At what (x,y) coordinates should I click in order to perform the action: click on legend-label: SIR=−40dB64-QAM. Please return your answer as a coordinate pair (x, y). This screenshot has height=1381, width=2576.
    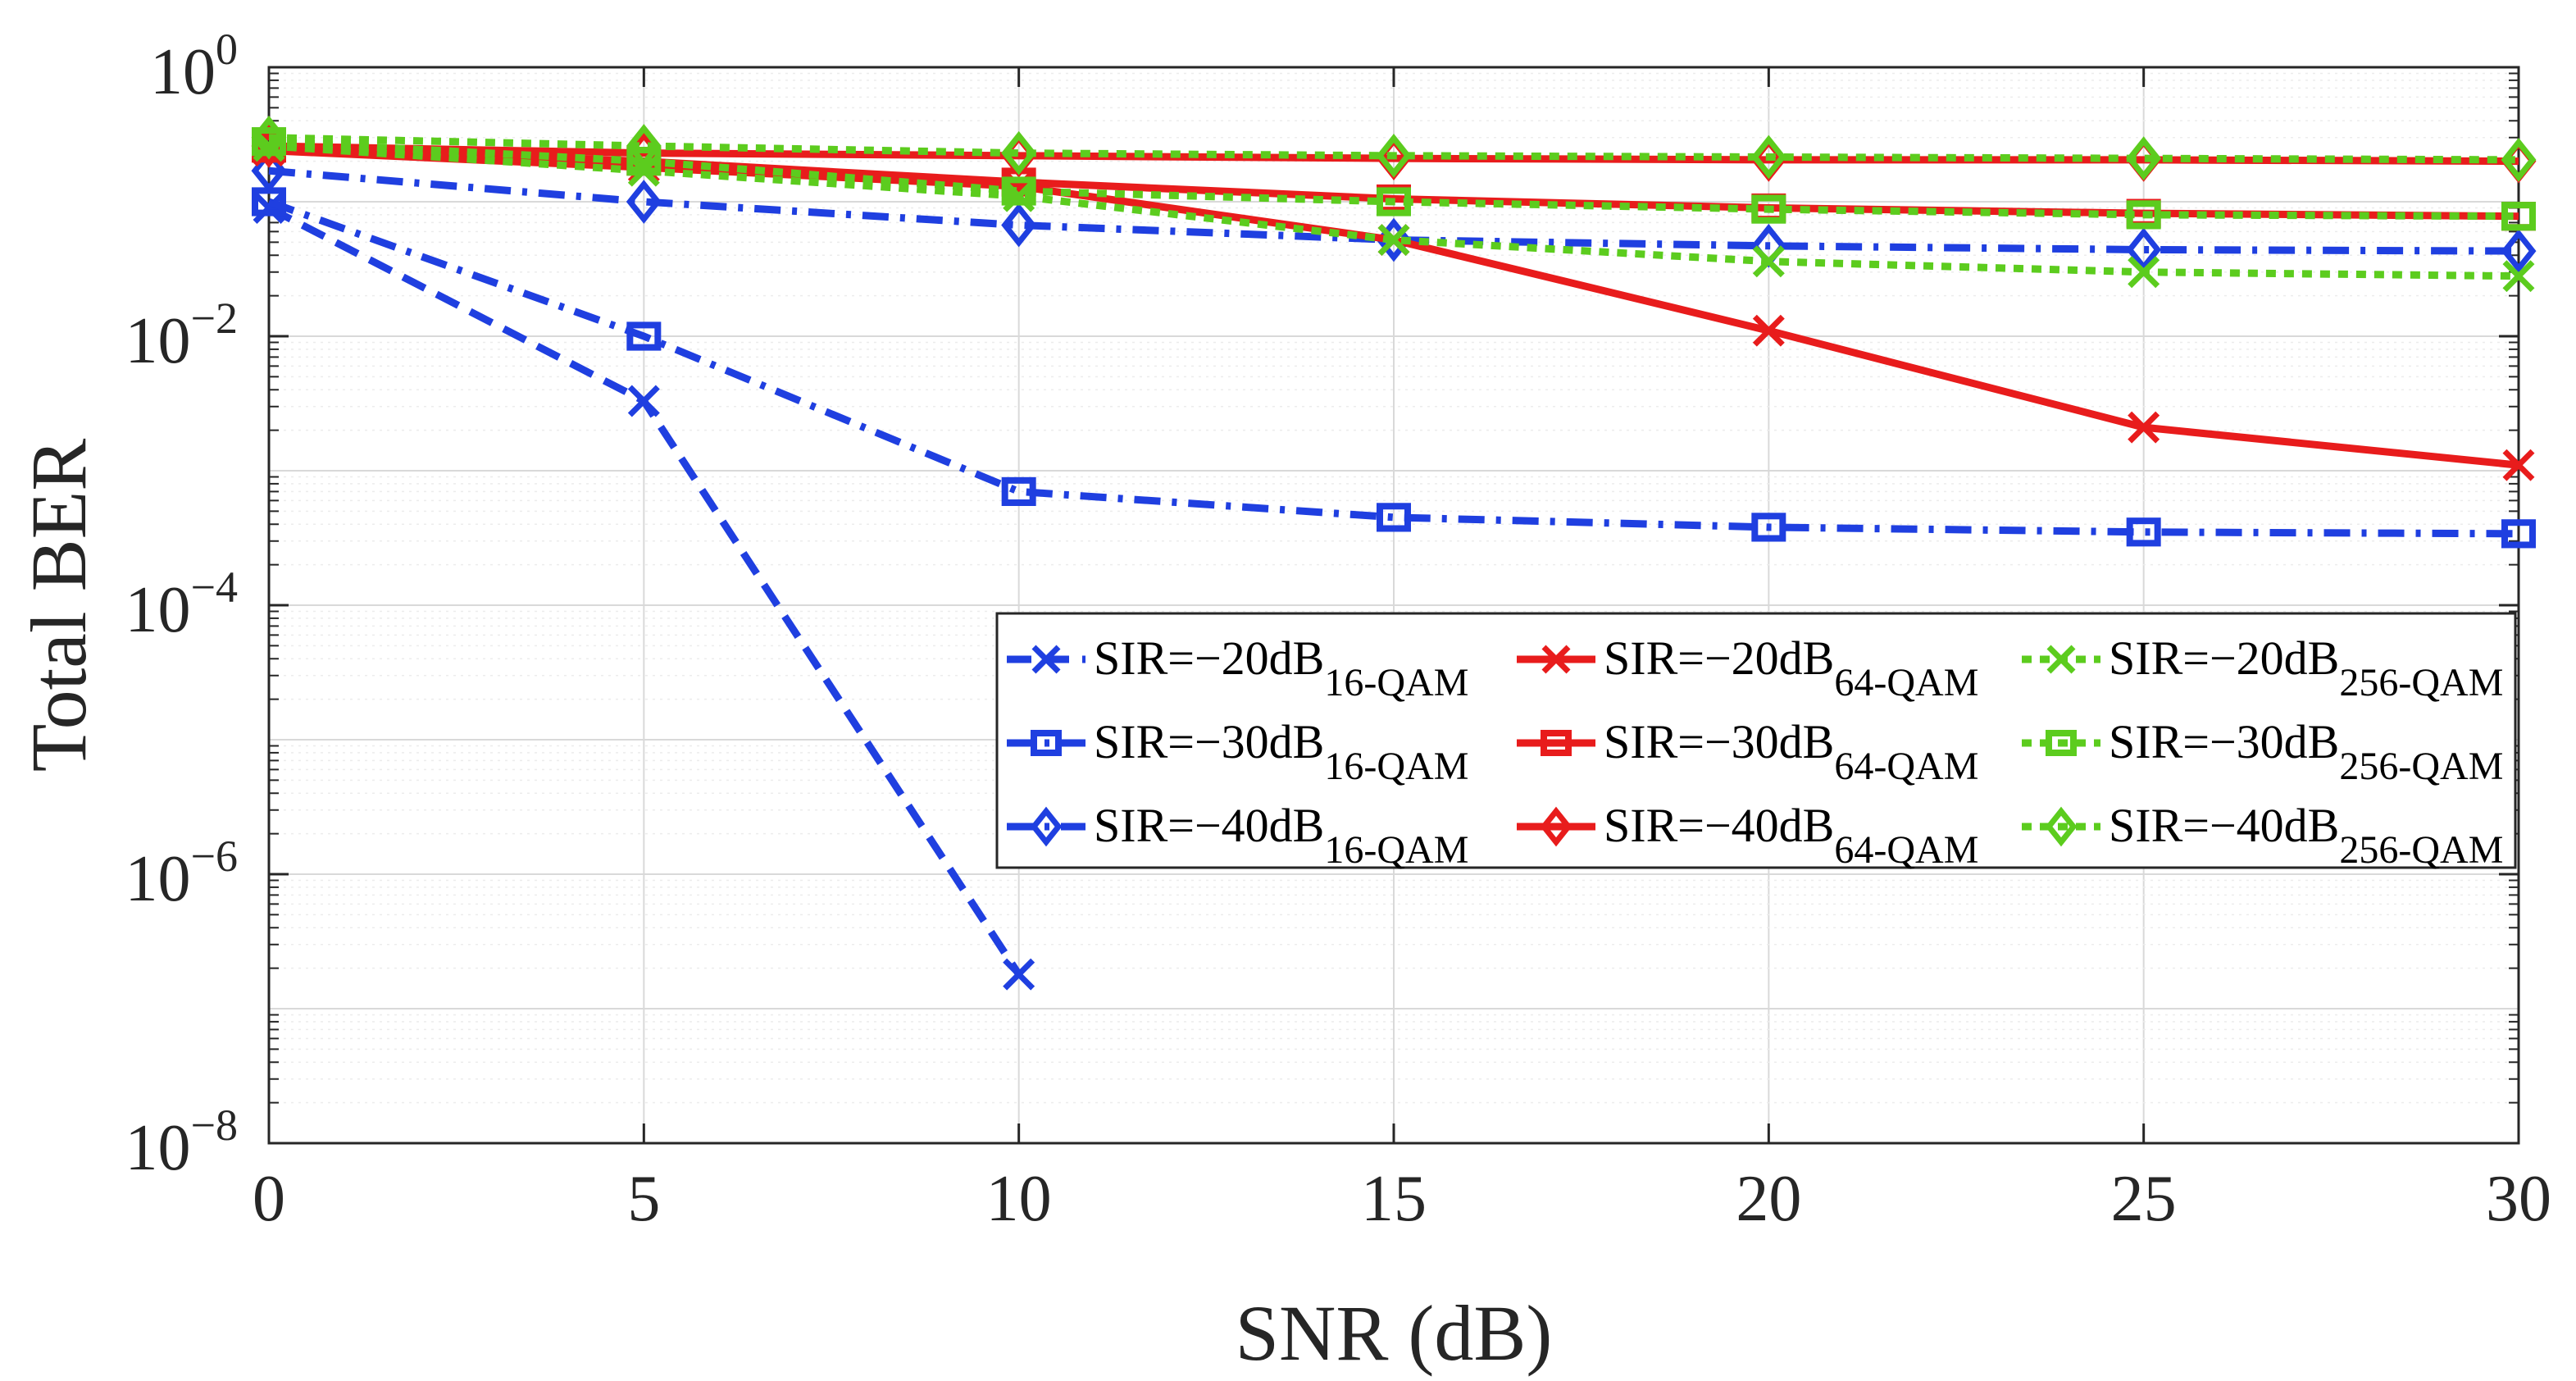
    Looking at the image, I should click on (1791, 835).